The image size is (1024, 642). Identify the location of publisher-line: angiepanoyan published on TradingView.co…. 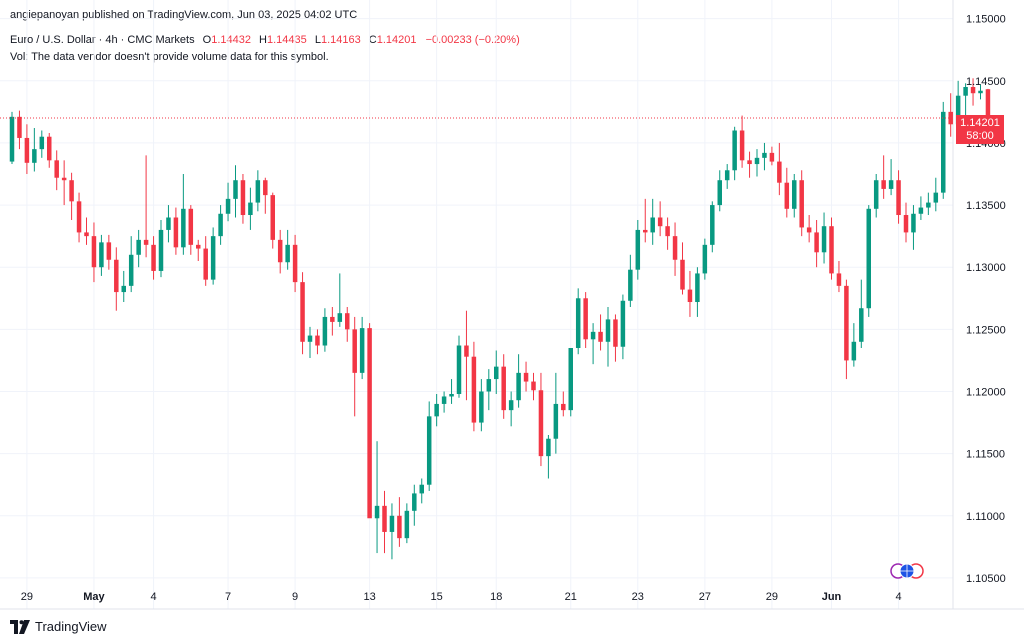
(184, 15).